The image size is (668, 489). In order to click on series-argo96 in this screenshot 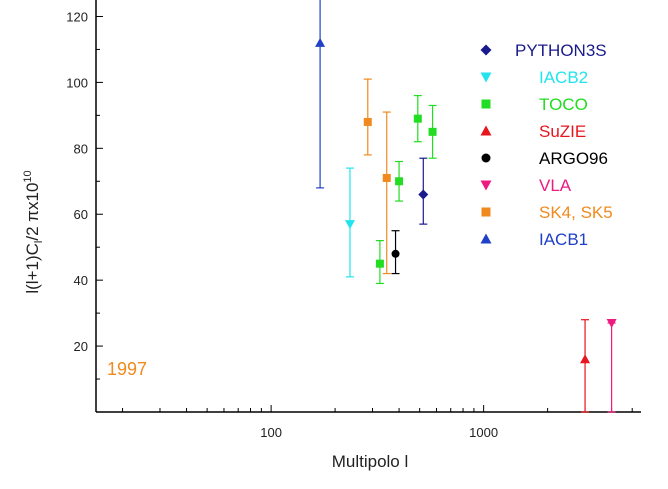, I will do `click(395, 252)`.